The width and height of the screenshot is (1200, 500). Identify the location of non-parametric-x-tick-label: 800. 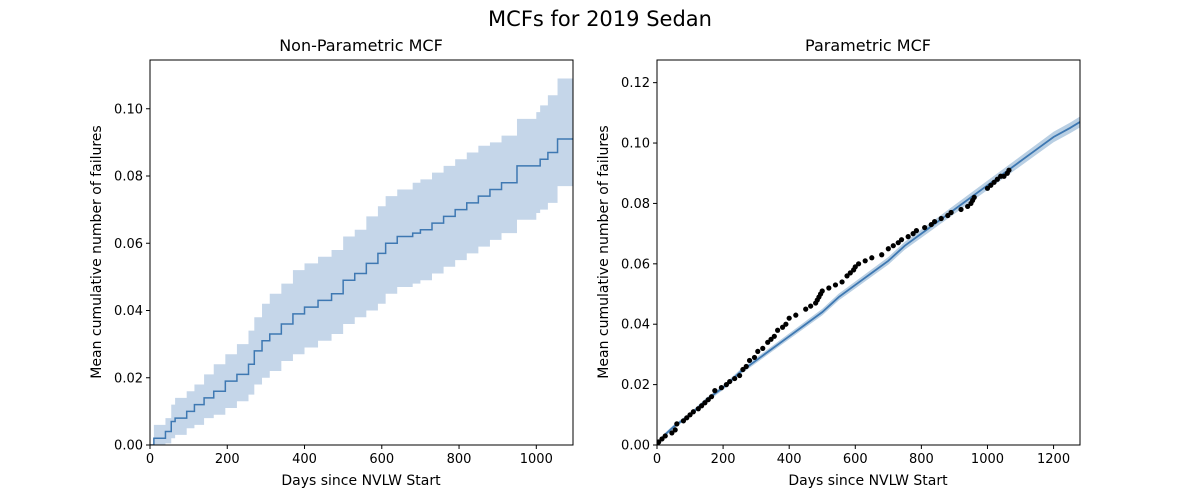
(459, 459).